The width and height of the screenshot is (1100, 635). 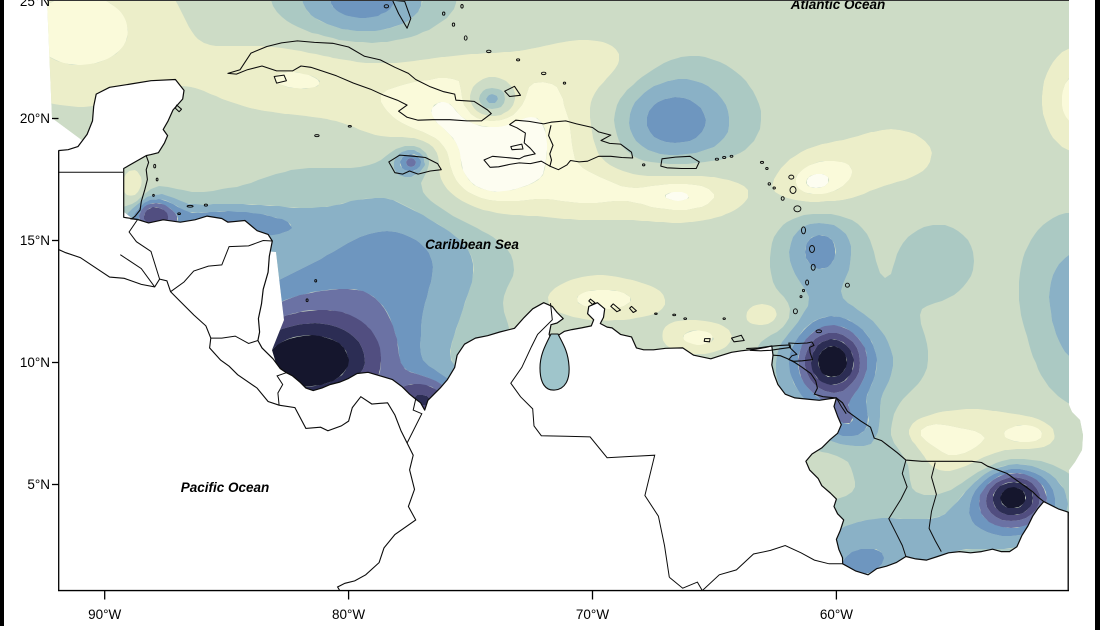 What do you see at coordinates (472, 244) in the screenshot?
I see `svg-text: Caribbean Sea` at bounding box center [472, 244].